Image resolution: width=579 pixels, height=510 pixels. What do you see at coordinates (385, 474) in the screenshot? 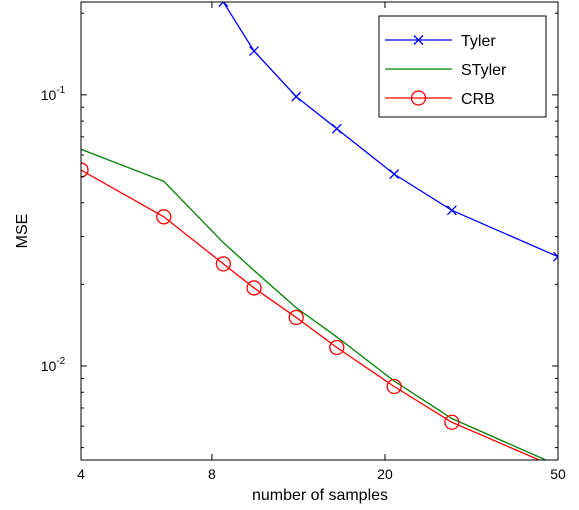
I see `x-tick-label: 20` at bounding box center [385, 474].